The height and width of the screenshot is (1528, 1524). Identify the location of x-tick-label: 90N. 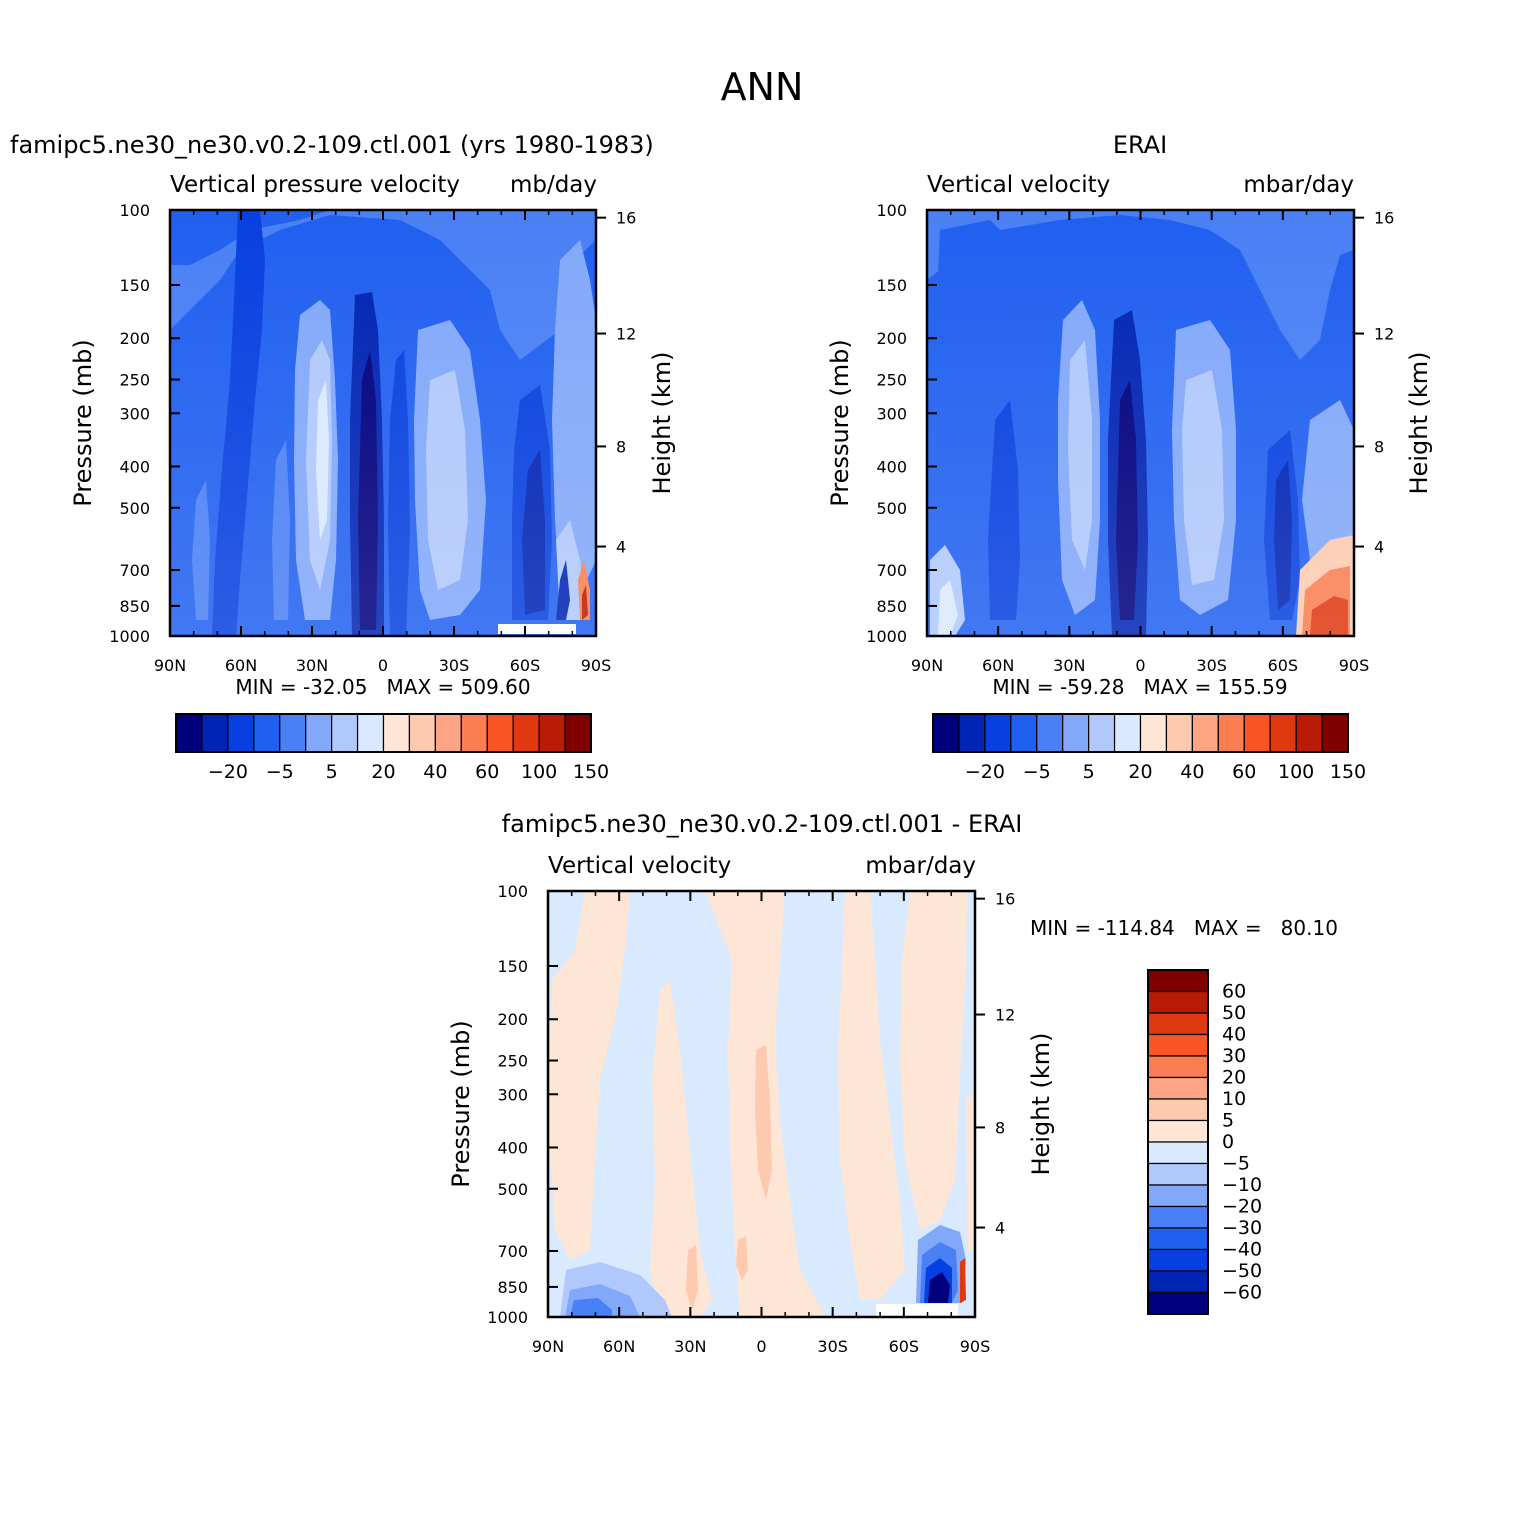
(548, 1346).